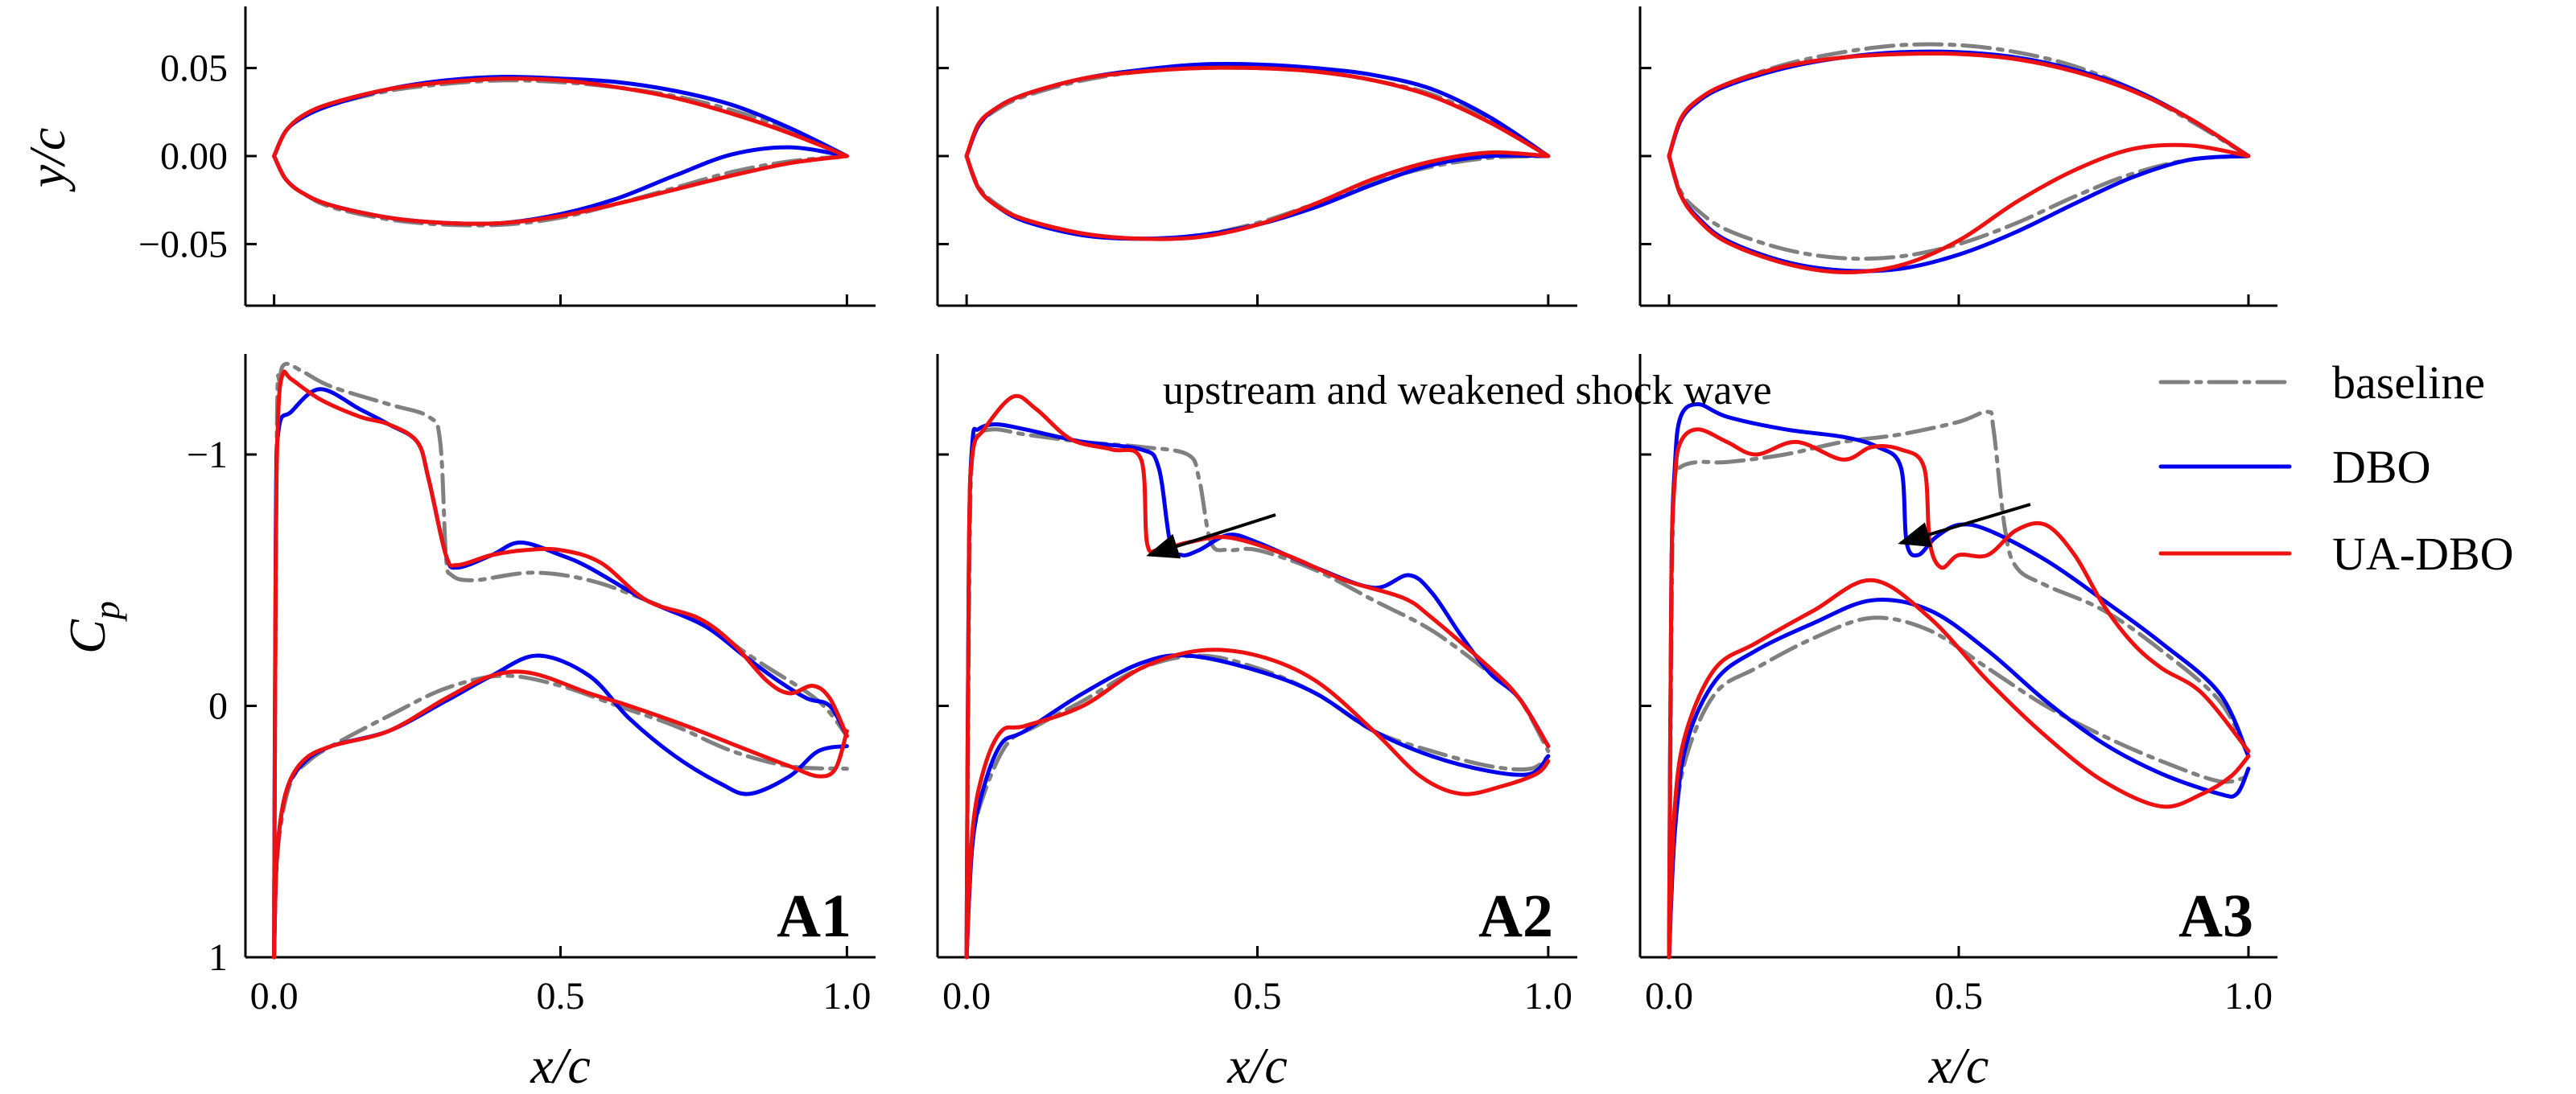 This screenshot has height=1094, width=2576. What do you see at coordinates (1211, 536) in the screenshot?
I see `annotation-arrow-a2` at bounding box center [1211, 536].